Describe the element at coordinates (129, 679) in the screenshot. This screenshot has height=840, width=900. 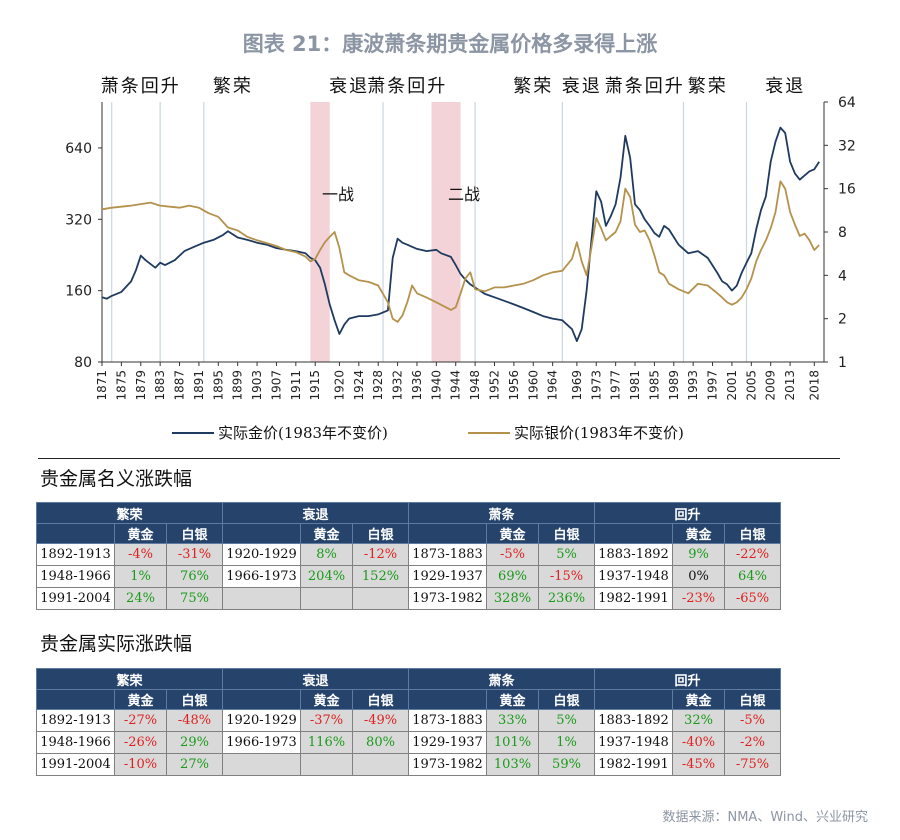
I see `real-group-header: 繁荣` at that location.